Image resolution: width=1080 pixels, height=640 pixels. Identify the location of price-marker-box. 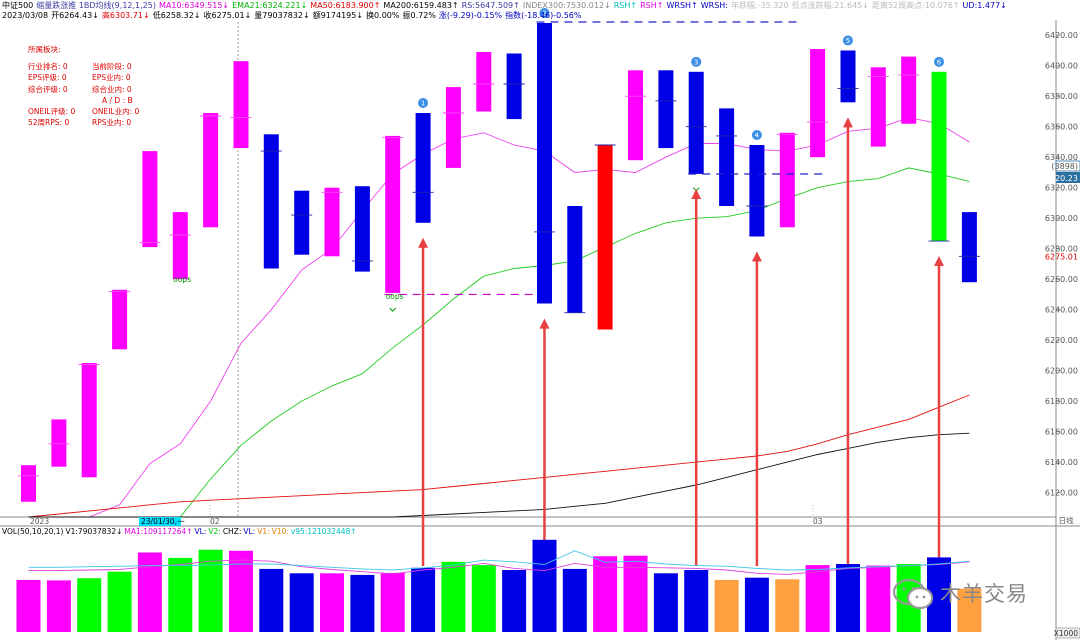
(1068, 177).